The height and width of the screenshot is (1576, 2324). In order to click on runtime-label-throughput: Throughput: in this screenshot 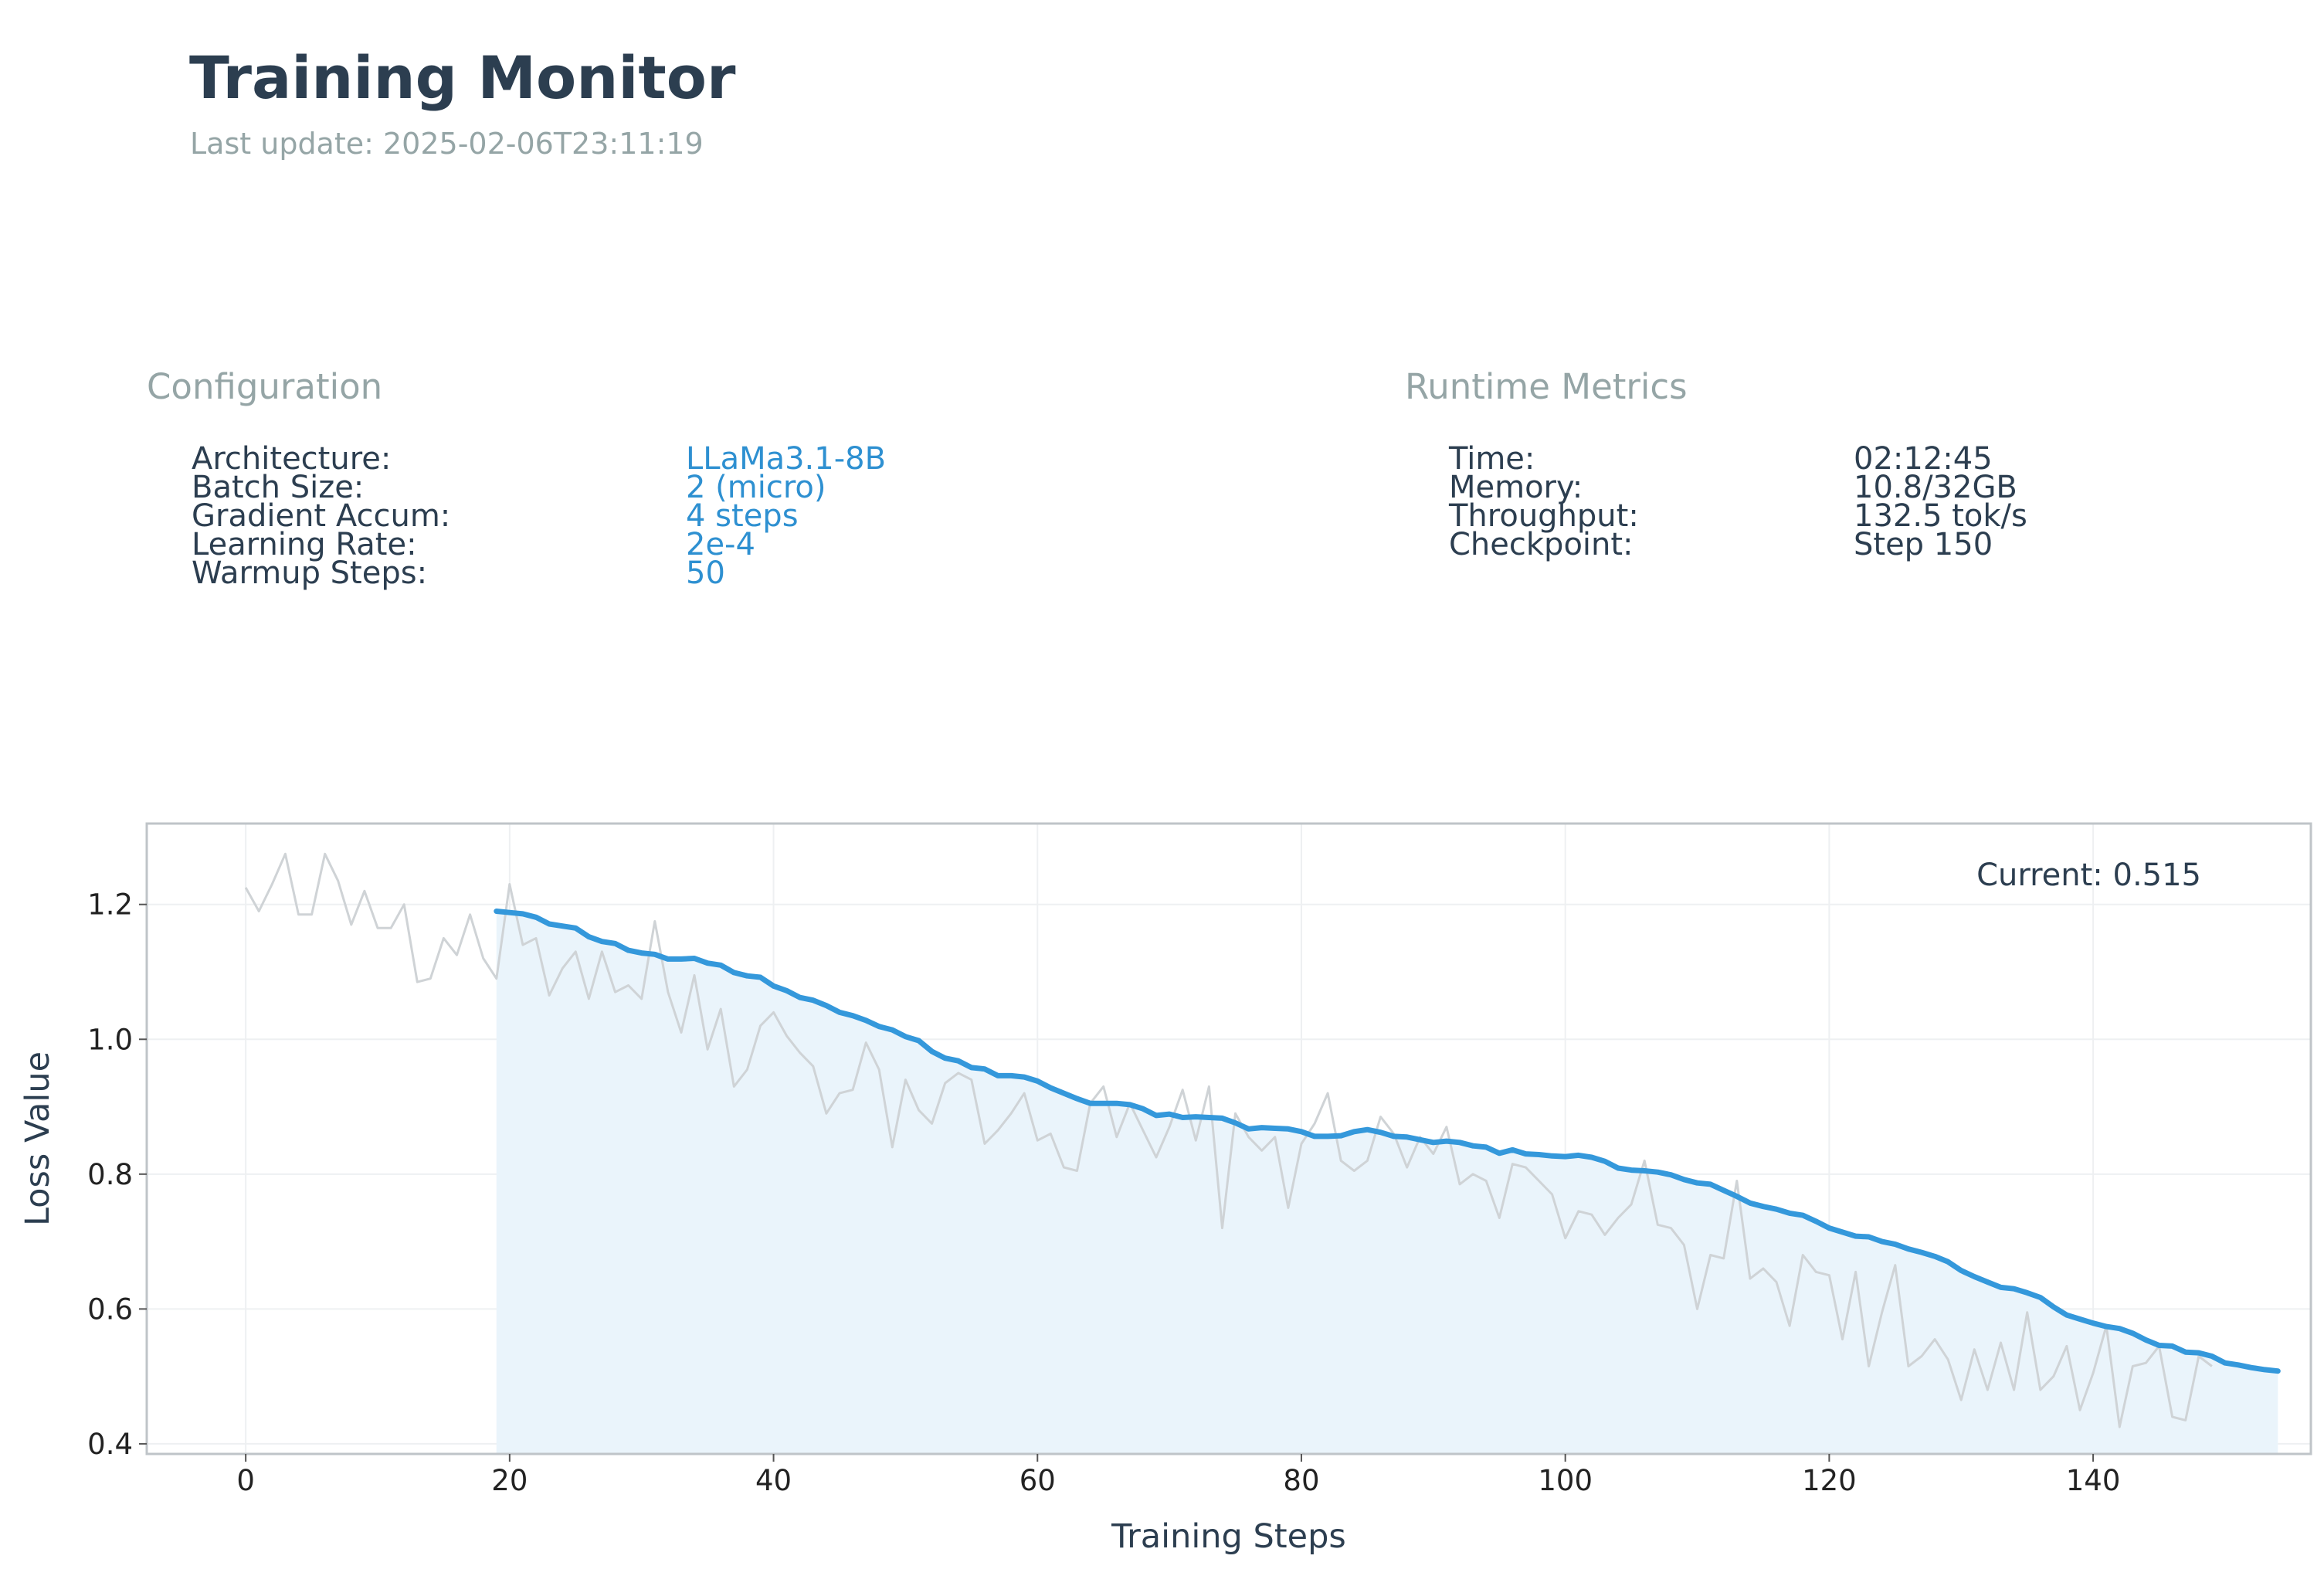, I will do `click(1544, 516)`.